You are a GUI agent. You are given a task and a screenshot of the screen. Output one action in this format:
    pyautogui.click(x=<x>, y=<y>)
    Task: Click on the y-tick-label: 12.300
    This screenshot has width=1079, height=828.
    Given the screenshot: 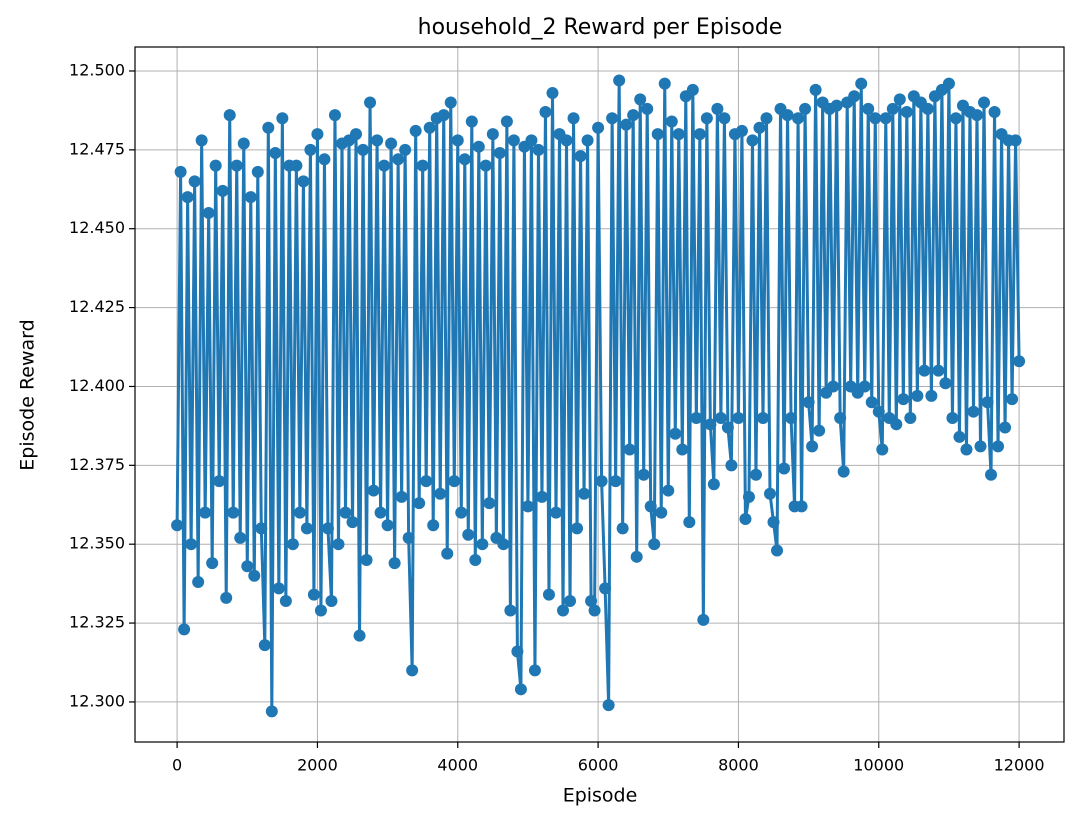 What is the action you would take?
    pyautogui.click(x=97, y=700)
    